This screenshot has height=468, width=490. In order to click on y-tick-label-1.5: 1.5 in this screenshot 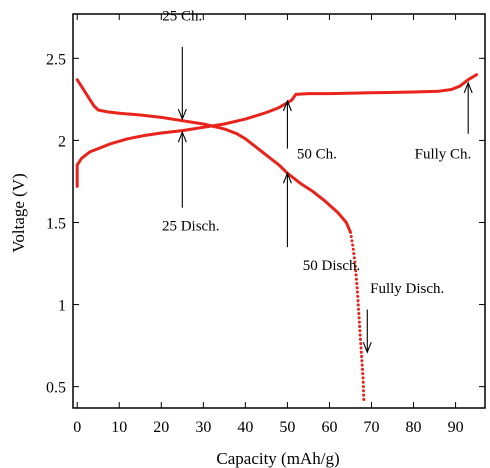, I will do `click(56, 223)`.